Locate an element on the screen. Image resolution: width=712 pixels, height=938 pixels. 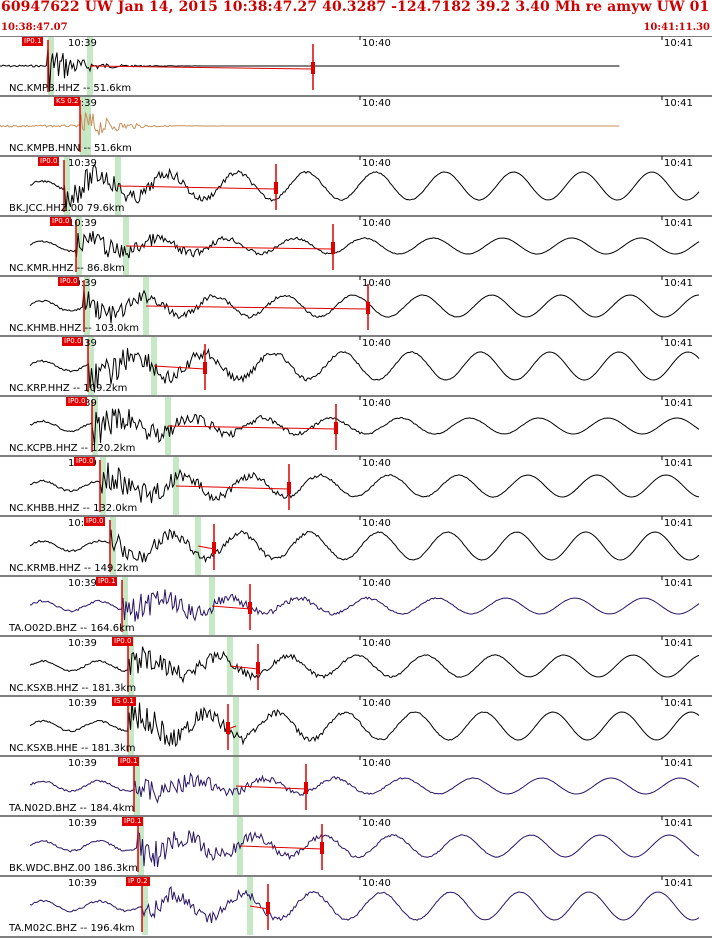
window-start-time: 10:38:47.07 is located at coordinates (34, 27).